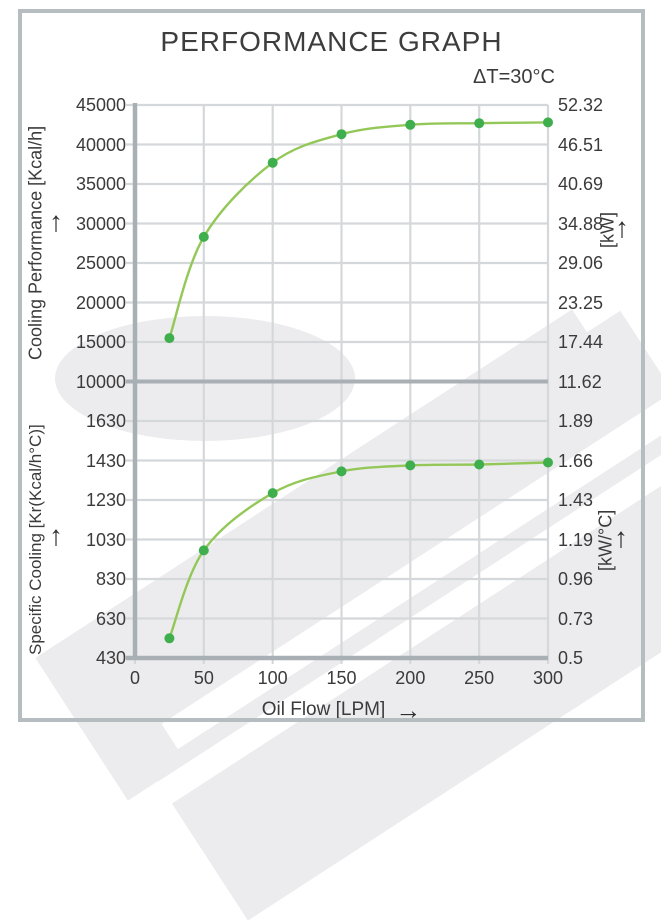 The height and width of the screenshot is (921, 661). I want to click on x-axis-title: Oil Flow [LPM] →, so click(341, 710).